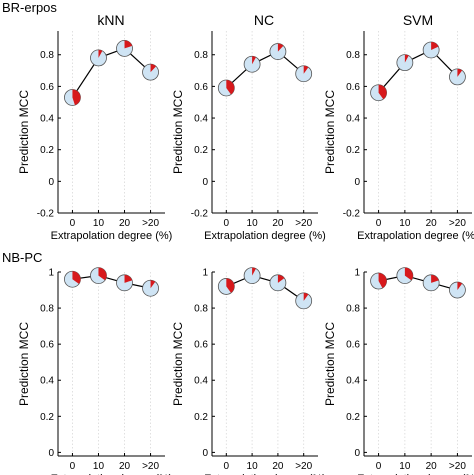 This screenshot has height=475, width=474. What do you see at coordinates (110, 20) in the screenshot?
I see `panel-title-knn: kNN` at bounding box center [110, 20].